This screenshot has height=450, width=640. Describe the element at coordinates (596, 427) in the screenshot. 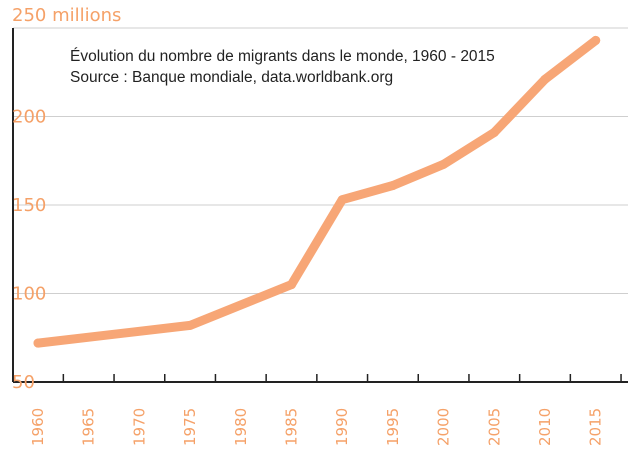

I see `x-tick-label: 2015` at that location.